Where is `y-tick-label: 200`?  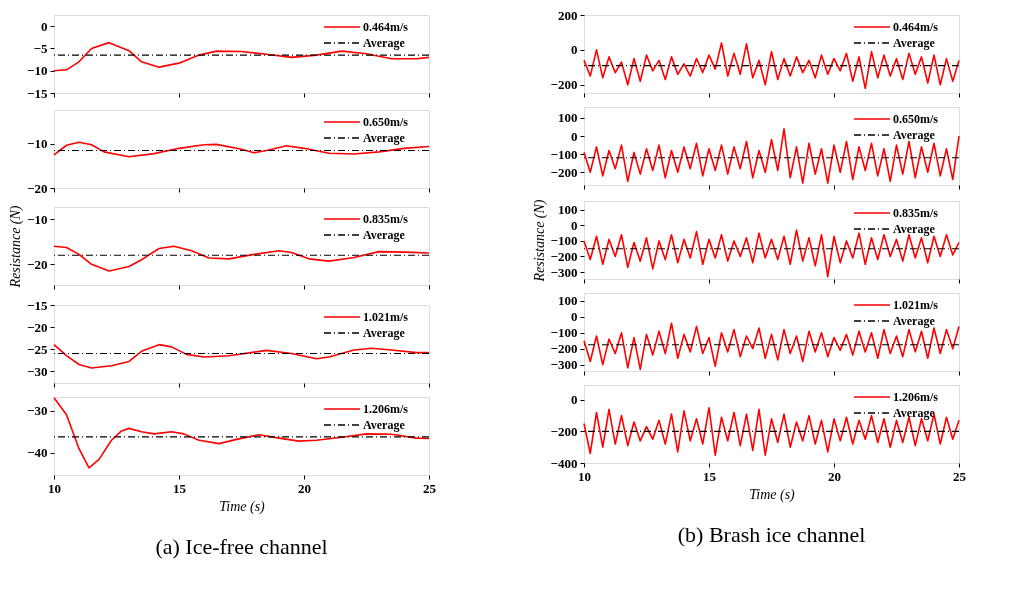 y-tick-label: 200 is located at coordinates (568, 15).